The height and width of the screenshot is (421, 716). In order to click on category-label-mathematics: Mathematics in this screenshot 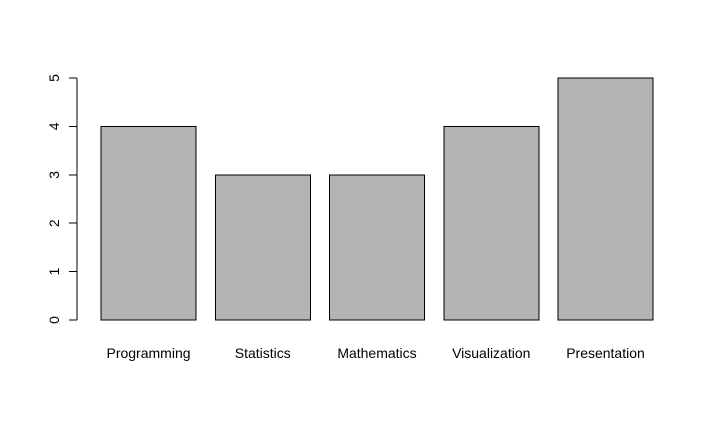, I will do `click(376, 353)`.